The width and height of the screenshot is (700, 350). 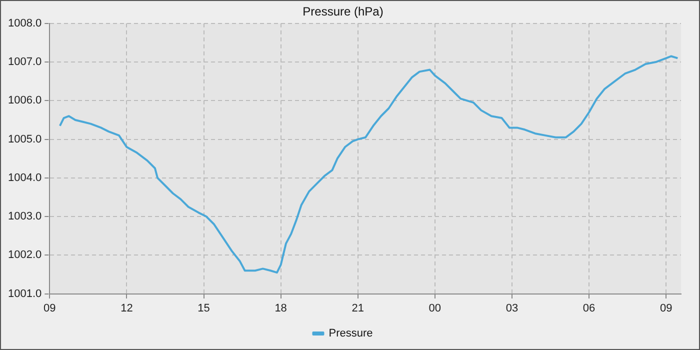 What do you see at coordinates (350, 334) in the screenshot?
I see `legend-label: Pressure` at bounding box center [350, 334].